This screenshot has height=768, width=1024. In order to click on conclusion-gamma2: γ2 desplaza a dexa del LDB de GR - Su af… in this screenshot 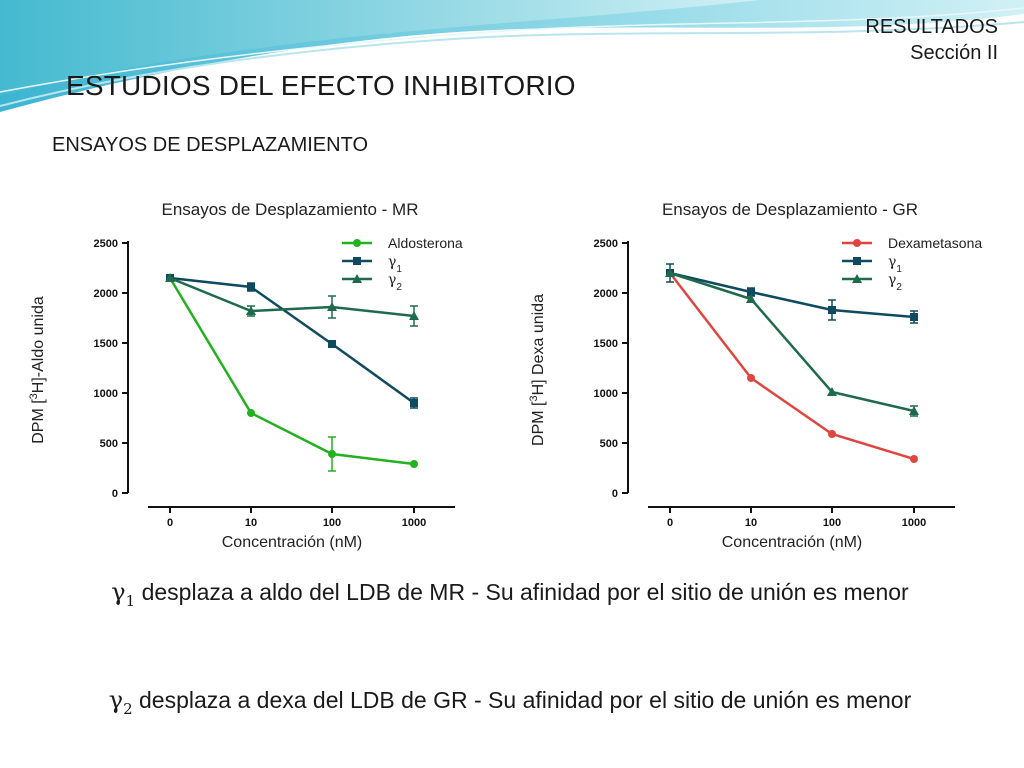, I will do `click(510, 704)`.